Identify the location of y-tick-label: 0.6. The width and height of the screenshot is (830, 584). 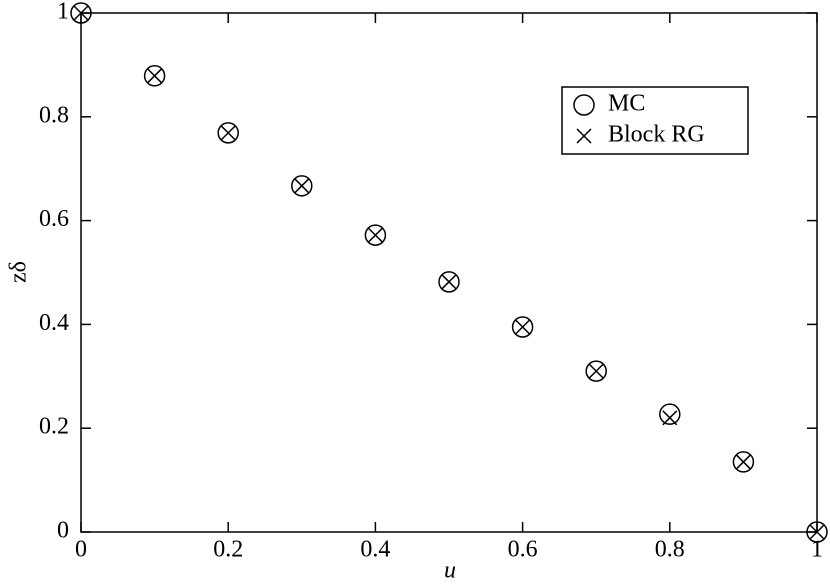
(54, 219).